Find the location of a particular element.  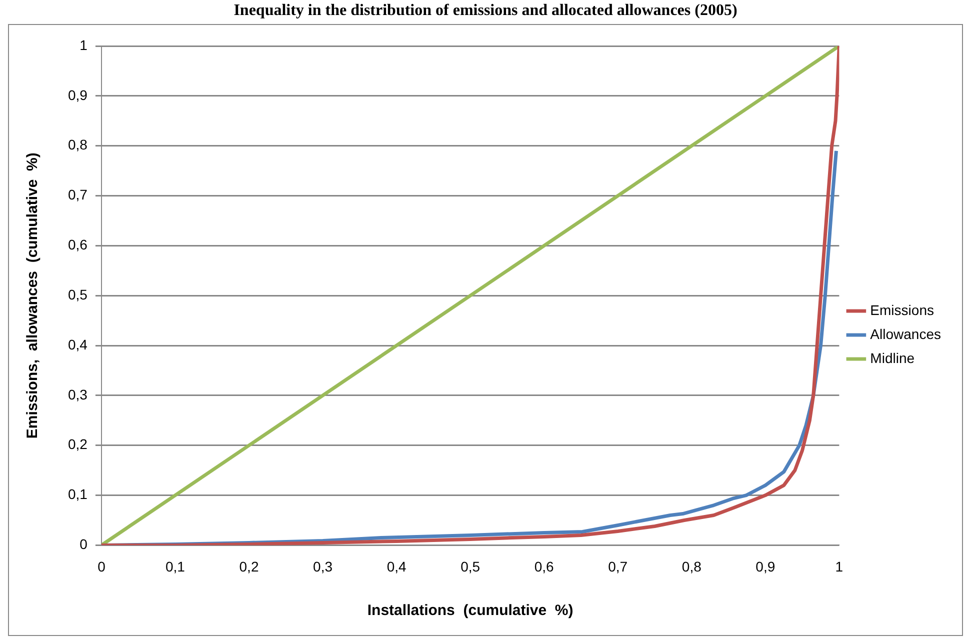

x-tick-label: 0,8 is located at coordinates (692, 566).